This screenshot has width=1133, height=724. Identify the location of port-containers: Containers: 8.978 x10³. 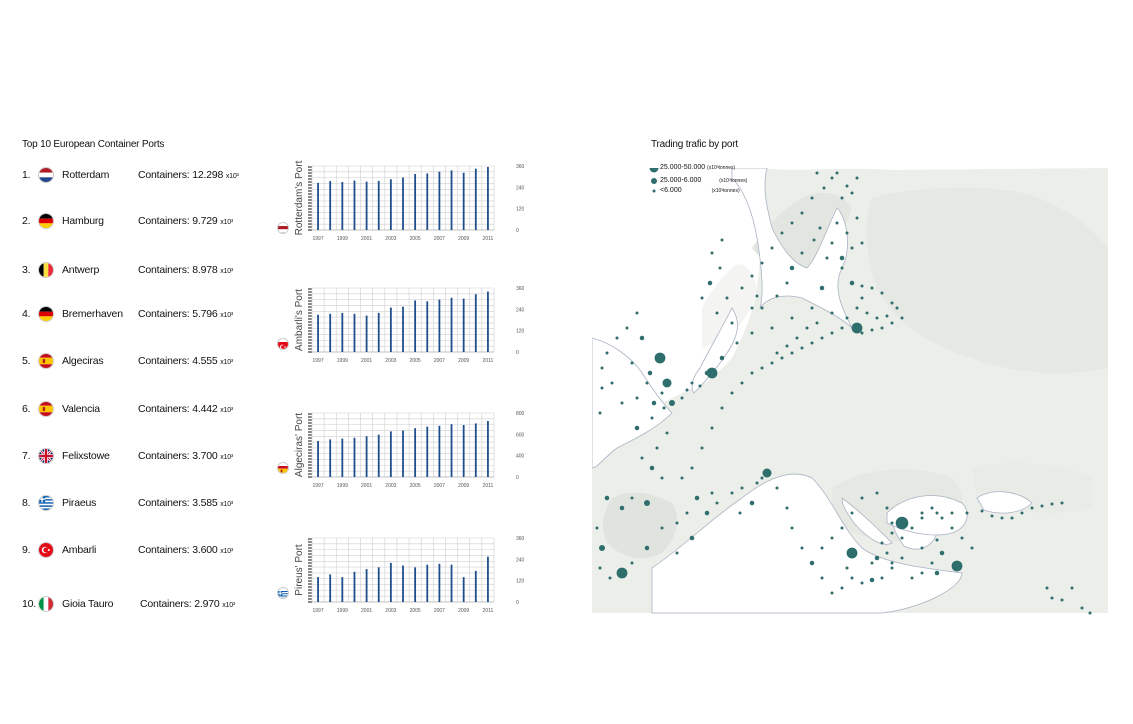
(186, 270).